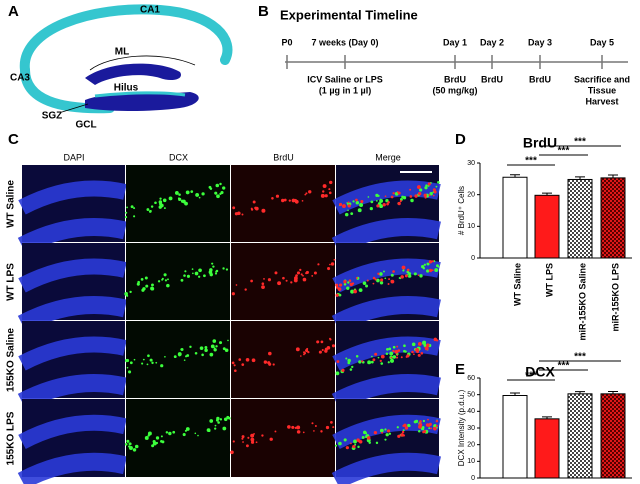  Describe the element at coordinates (602, 42) in the screenshot. I see `timepoint-label: Day 5` at that location.